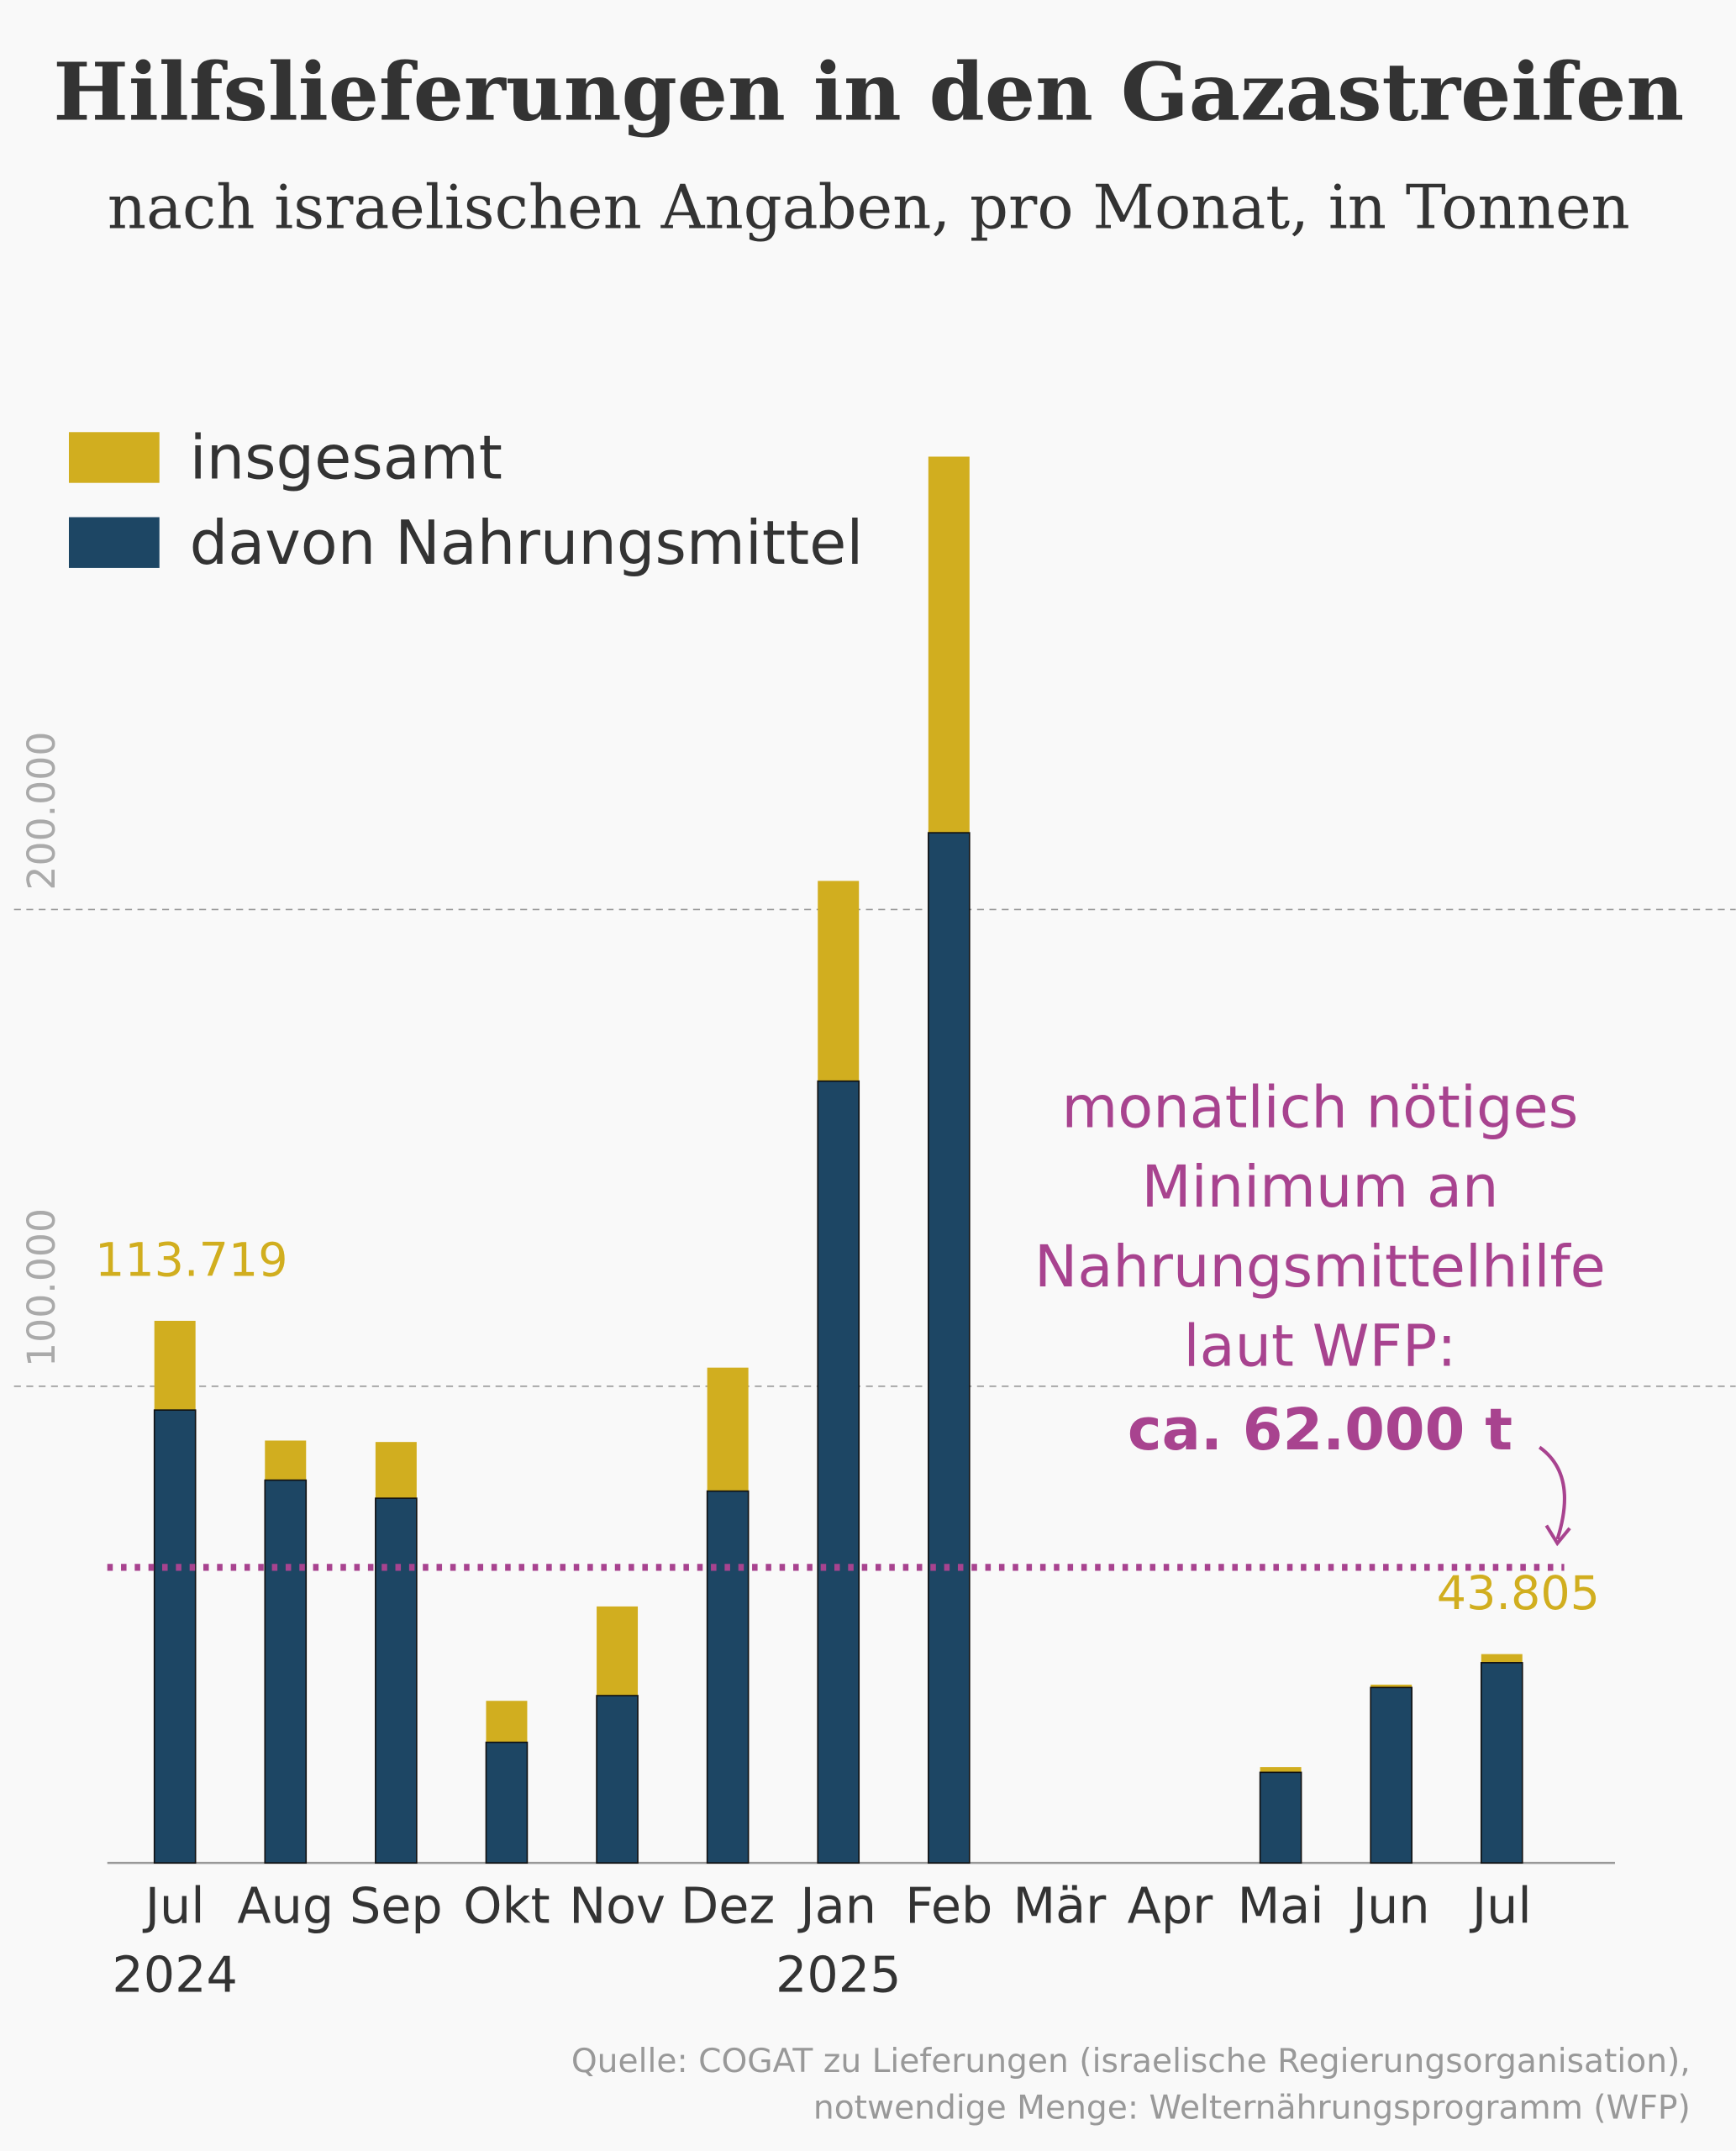  Describe the element at coordinates (1518, 1594) in the screenshot. I see `data-label: 43.805` at that location.